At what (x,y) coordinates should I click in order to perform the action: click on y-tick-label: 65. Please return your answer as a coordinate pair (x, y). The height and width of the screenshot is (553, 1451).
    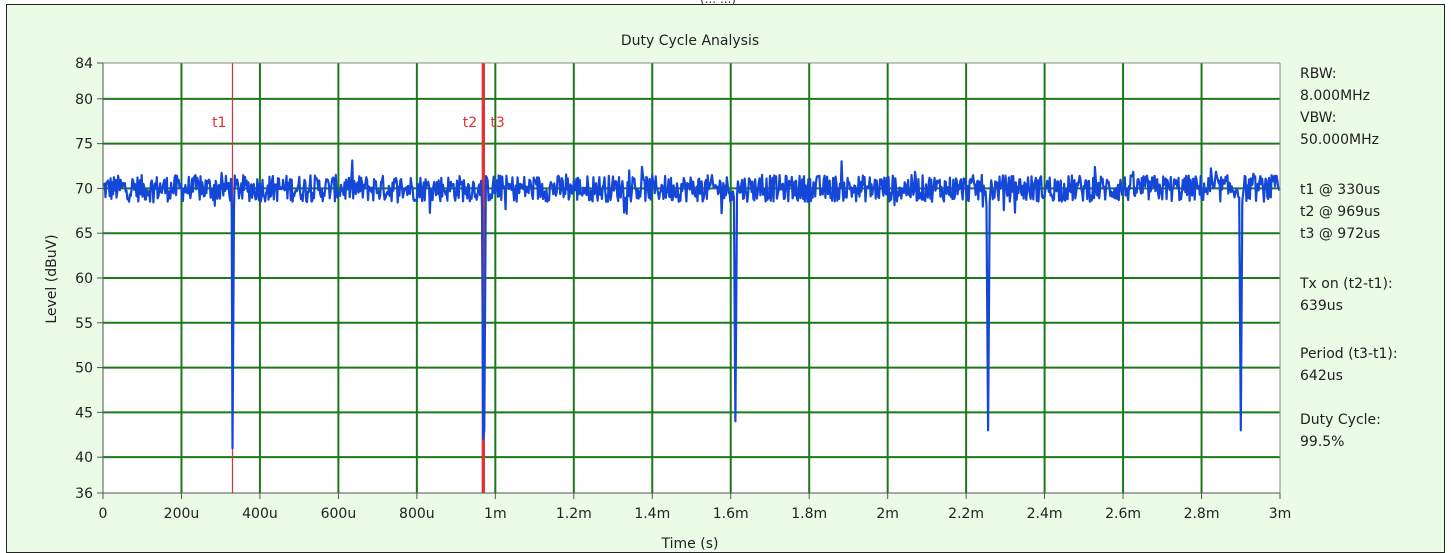
    Looking at the image, I should click on (84, 234).